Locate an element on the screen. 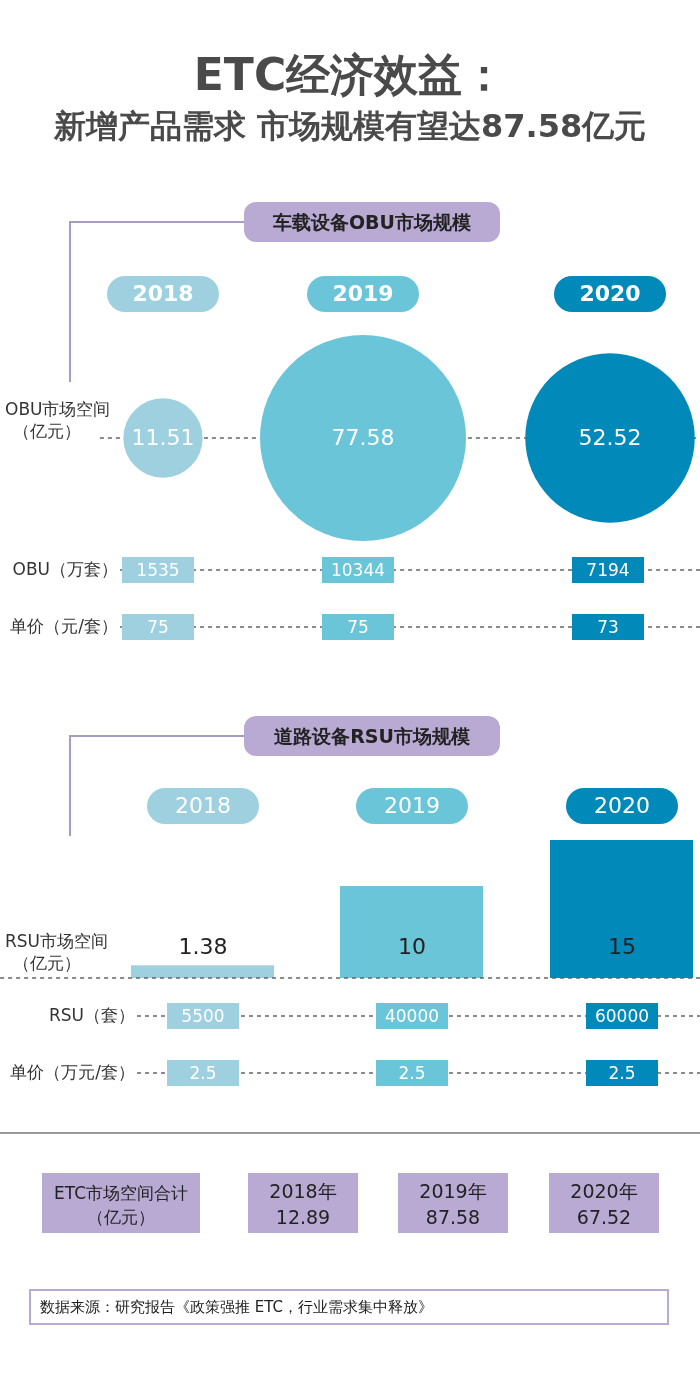 The width and height of the screenshot is (700, 1379). x-tick-label: 2018 is located at coordinates (203, 805).